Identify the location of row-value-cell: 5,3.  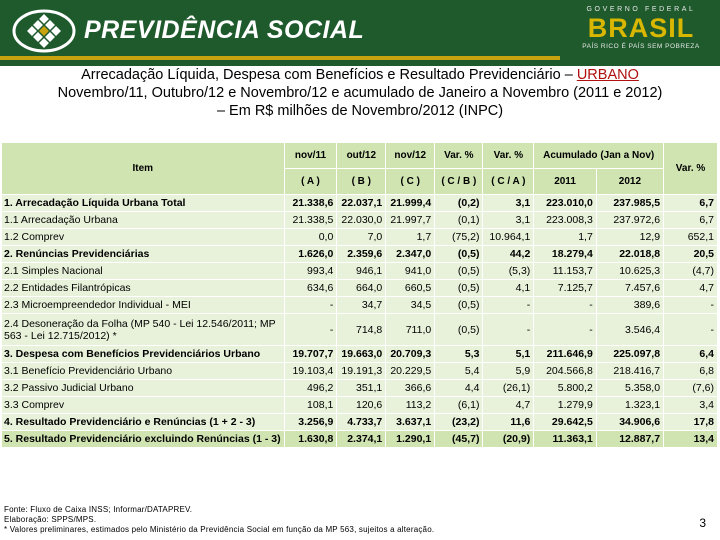
(459, 354).